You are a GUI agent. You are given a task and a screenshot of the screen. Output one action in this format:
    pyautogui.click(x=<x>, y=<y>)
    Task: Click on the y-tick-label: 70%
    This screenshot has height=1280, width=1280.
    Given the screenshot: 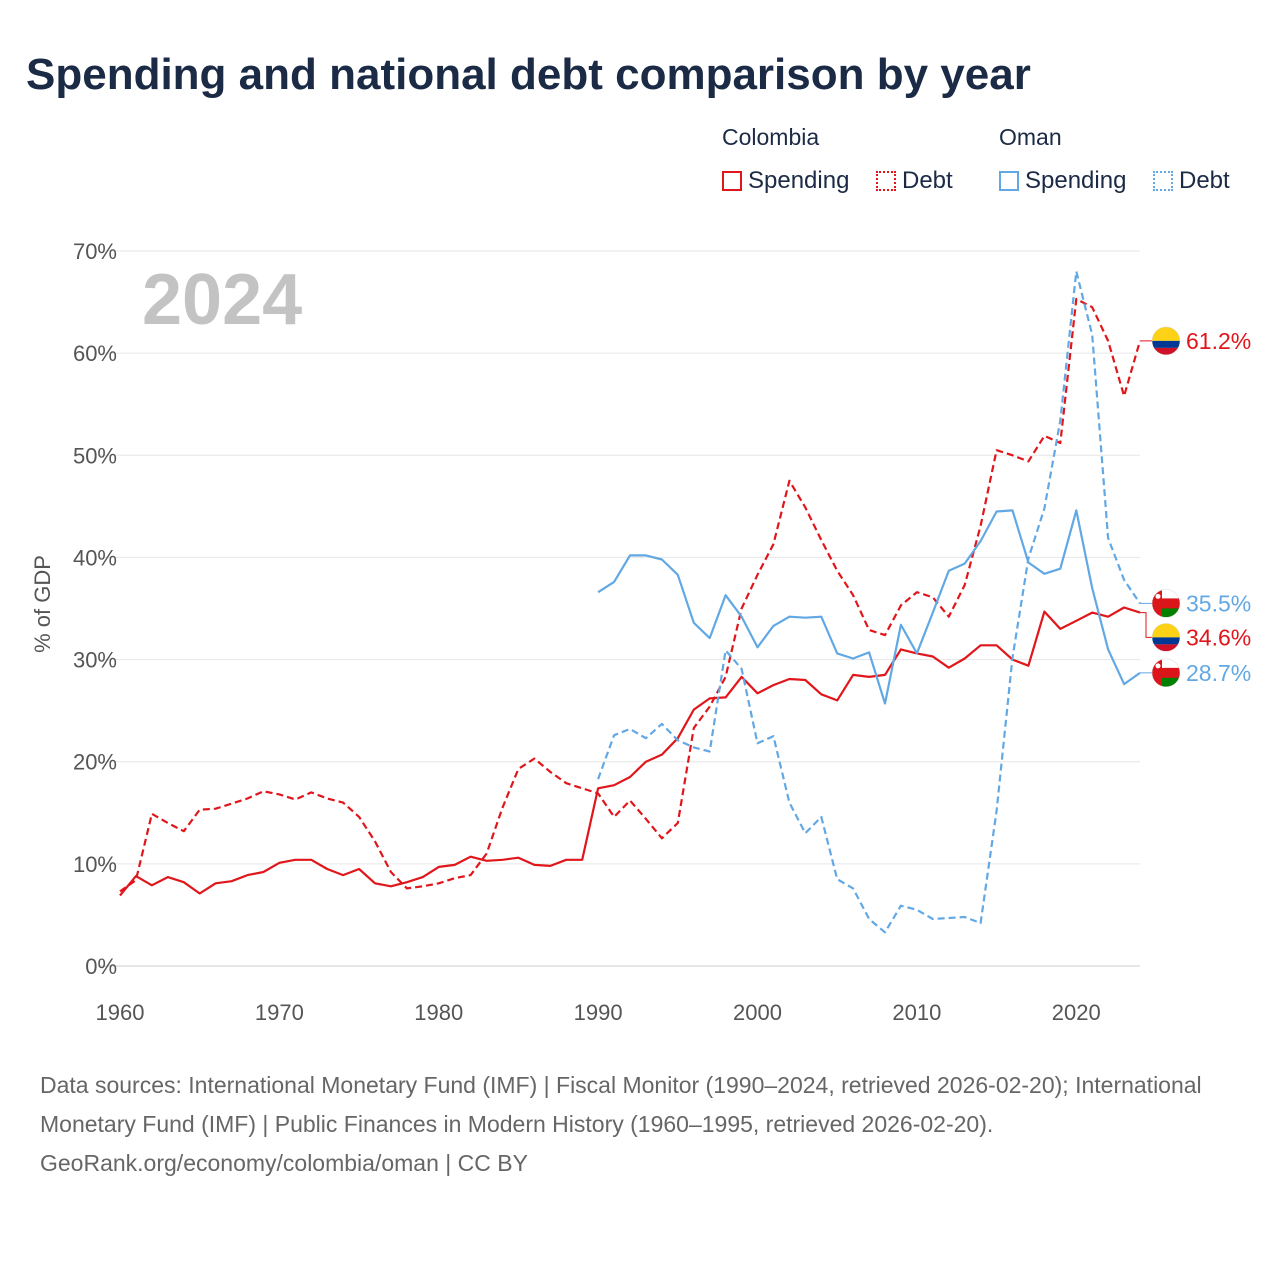 What is the action you would take?
    pyautogui.click(x=95, y=251)
    